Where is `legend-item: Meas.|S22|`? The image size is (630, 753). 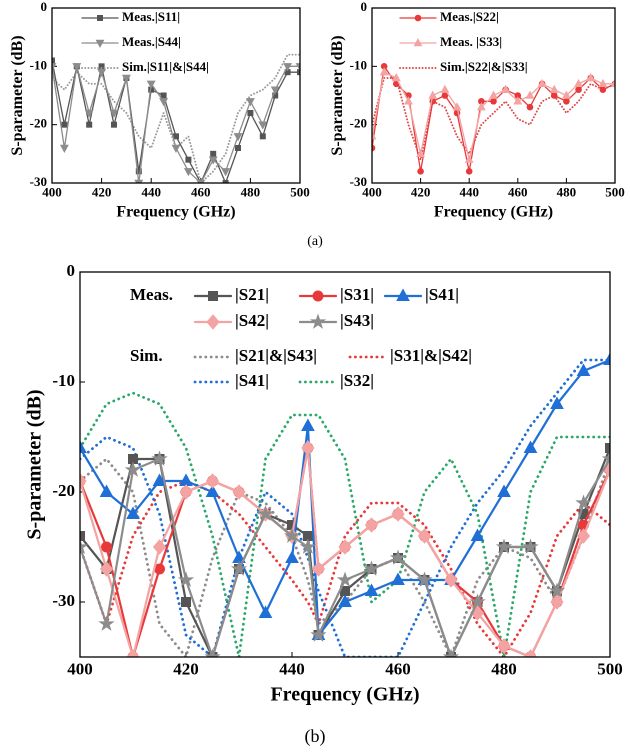 legend-item: Meas.|S22| is located at coordinates (449, 16).